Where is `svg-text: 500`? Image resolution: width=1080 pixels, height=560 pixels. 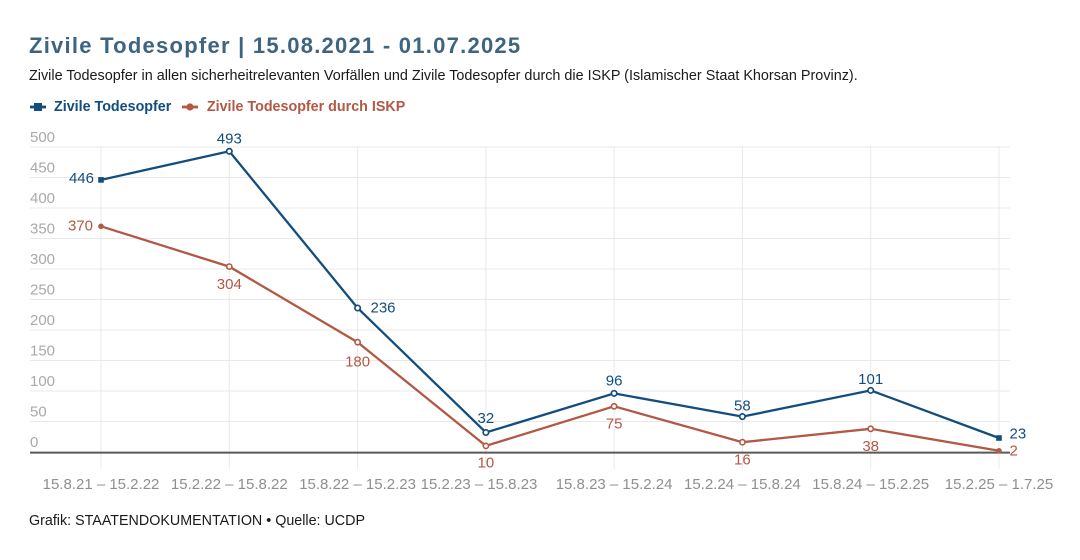 svg-text: 500 is located at coordinates (42, 137).